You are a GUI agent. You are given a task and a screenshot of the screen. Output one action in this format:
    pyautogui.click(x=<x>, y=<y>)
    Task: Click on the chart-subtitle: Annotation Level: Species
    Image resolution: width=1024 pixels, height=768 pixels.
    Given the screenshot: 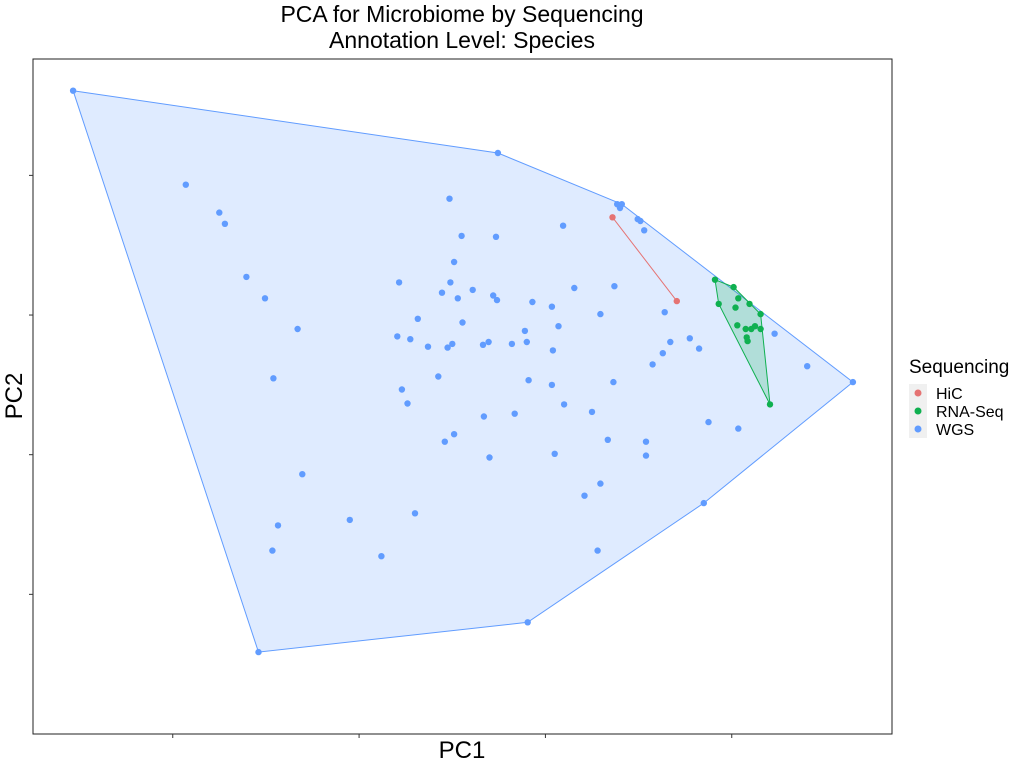 What is the action you would take?
    pyautogui.click(x=462, y=40)
    